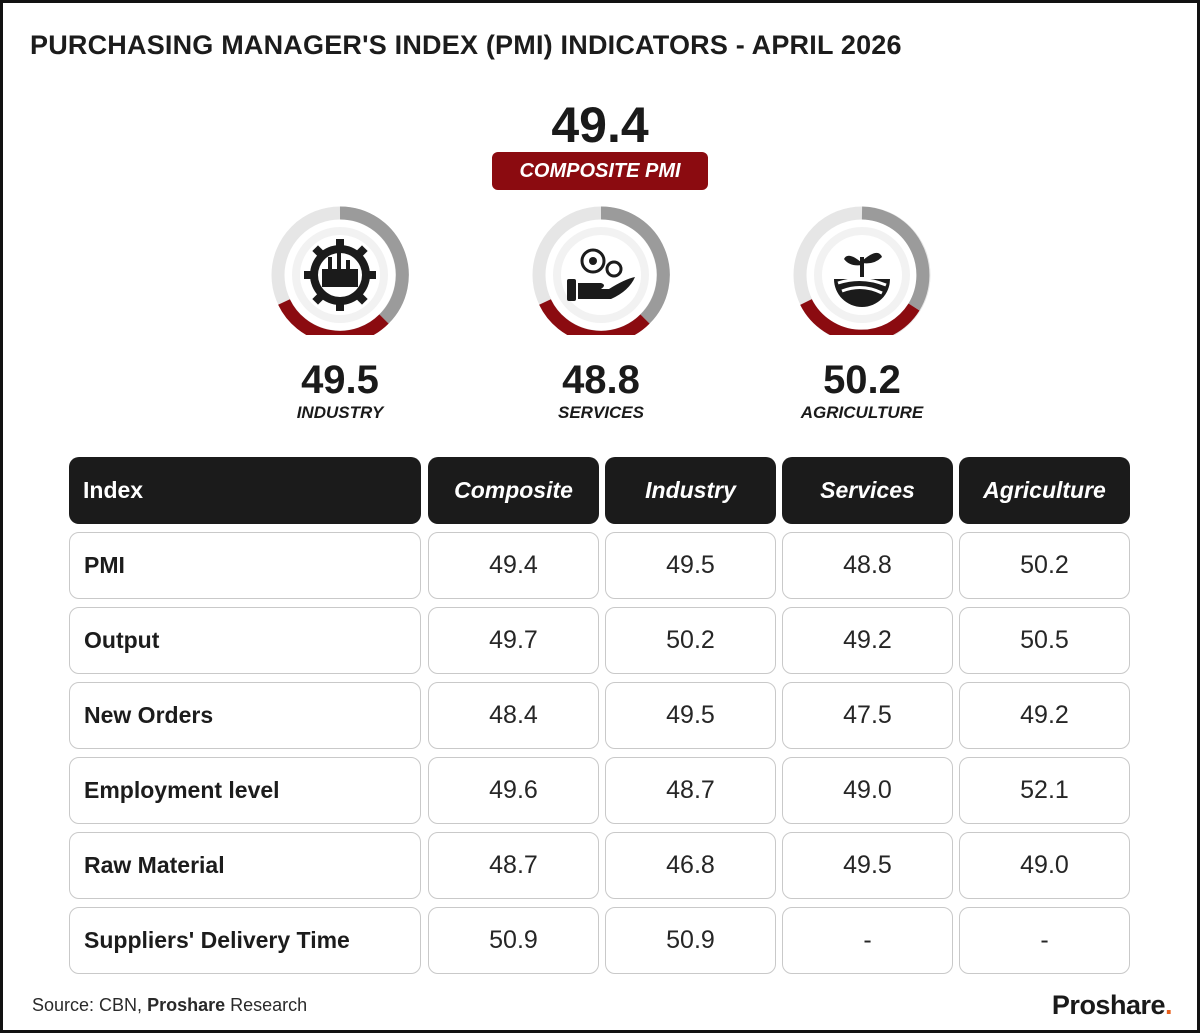 The height and width of the screenshot is (1033, 1200). What do you see at coordinates (690, 865) in the screenshot?
I see `table-cell-raw-material-industry: 46.8` at bounding box center [690, 865].